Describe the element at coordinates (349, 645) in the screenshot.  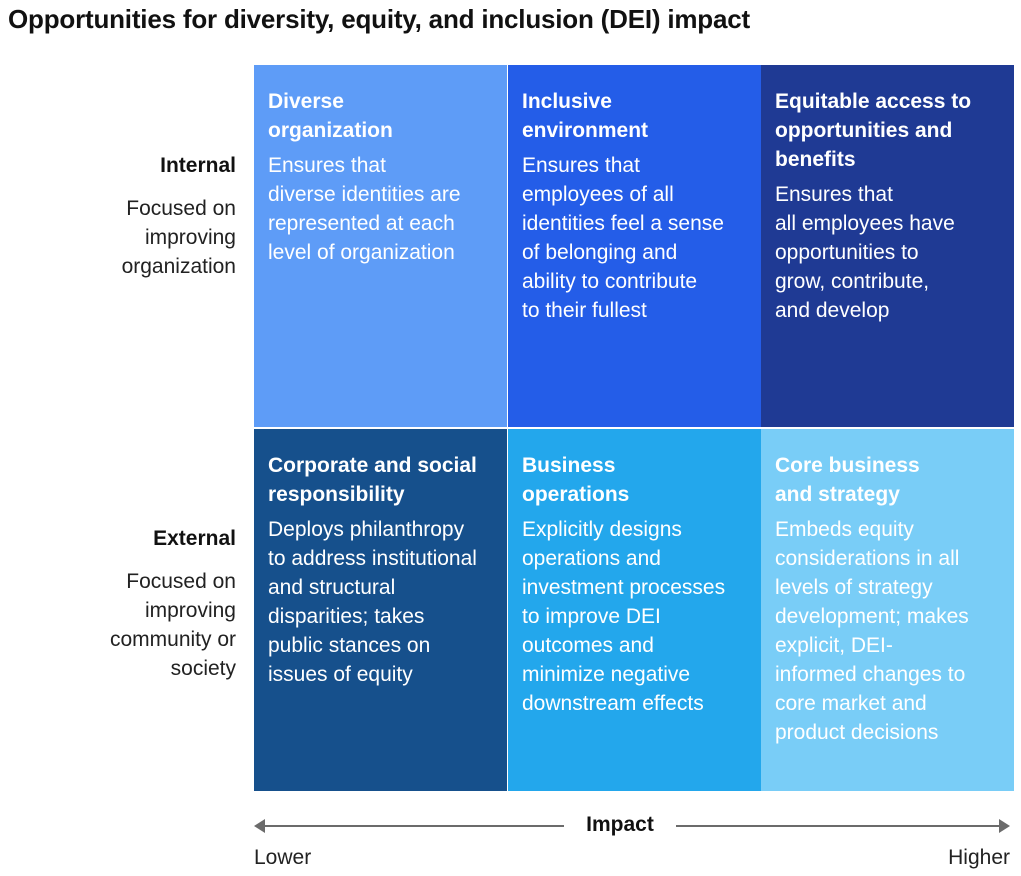
I see `cell-description-line: public stances on` at that location.